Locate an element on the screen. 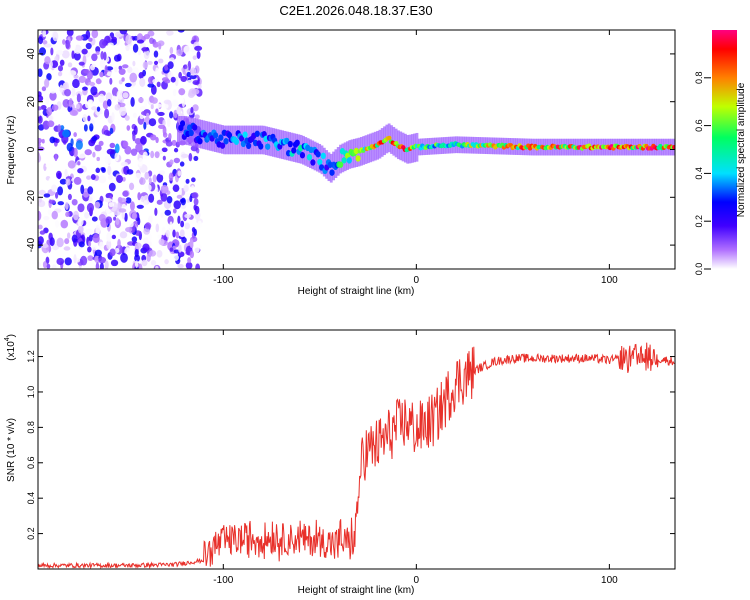  colorbar-tick-label: 0.6 is located at coordinates (699, 125).